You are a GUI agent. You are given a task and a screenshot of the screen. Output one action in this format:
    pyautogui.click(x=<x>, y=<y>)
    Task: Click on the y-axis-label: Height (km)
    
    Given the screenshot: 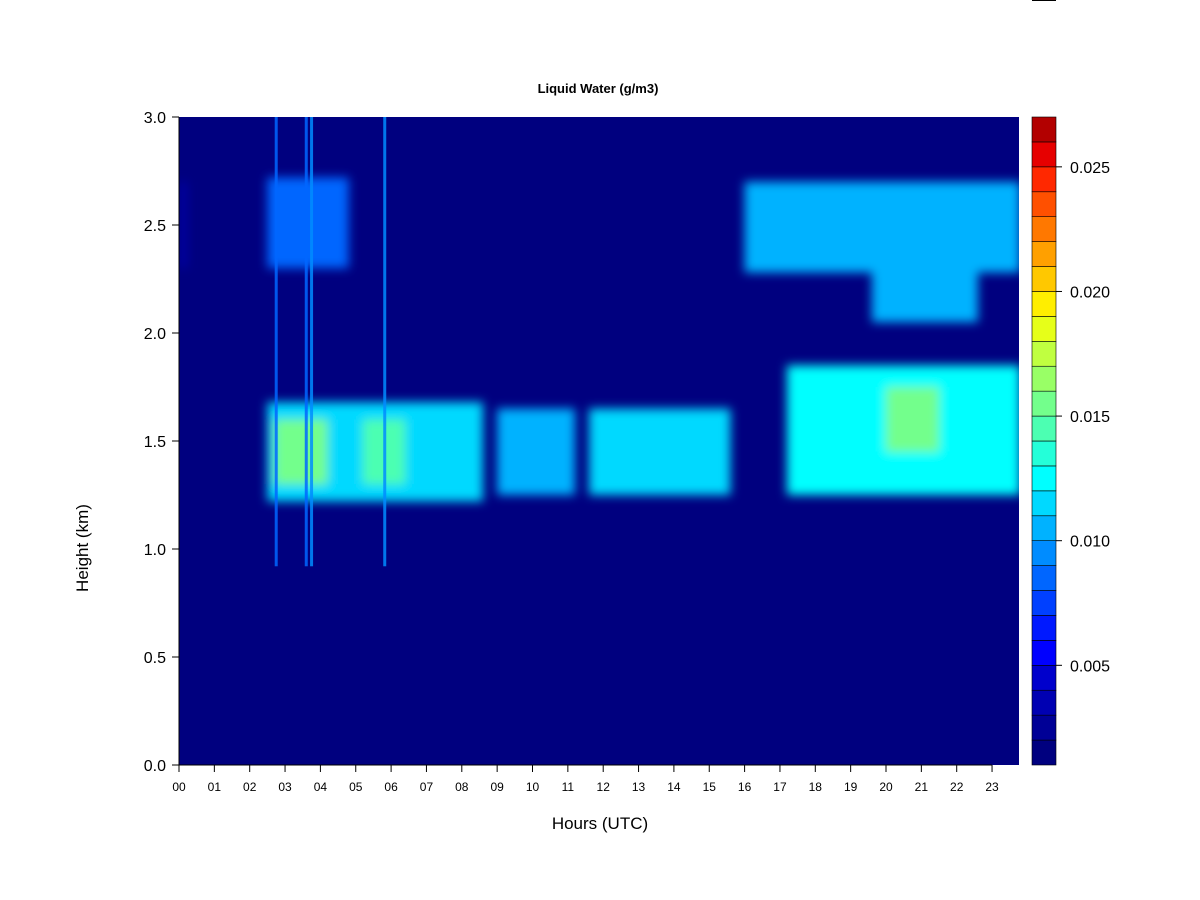 What is the action you would take?
    pyautogui.click(x=82, y=548)
    